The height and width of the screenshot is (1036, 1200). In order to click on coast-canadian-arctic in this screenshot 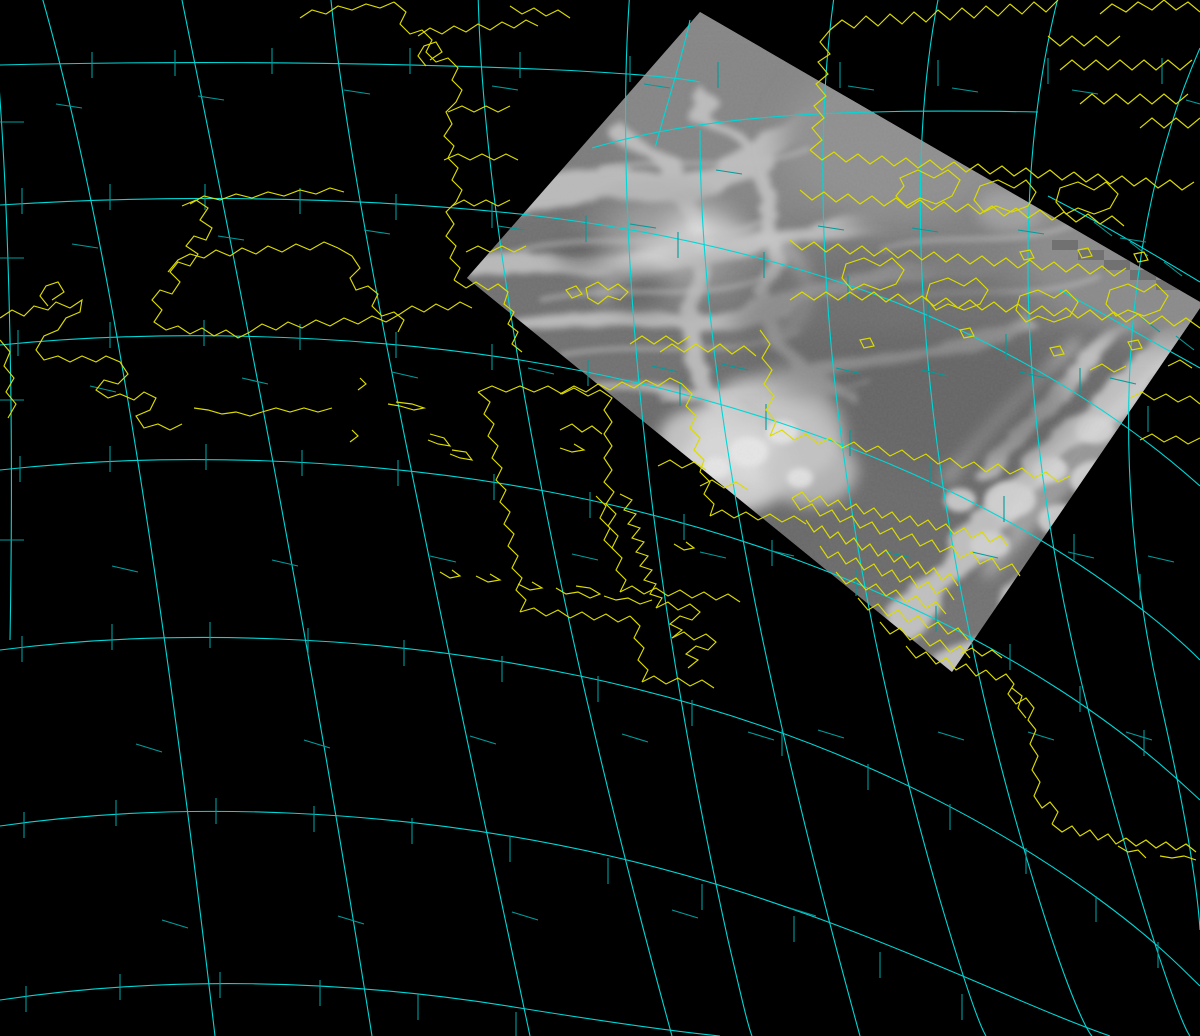, I will do `click(992, 178)`.